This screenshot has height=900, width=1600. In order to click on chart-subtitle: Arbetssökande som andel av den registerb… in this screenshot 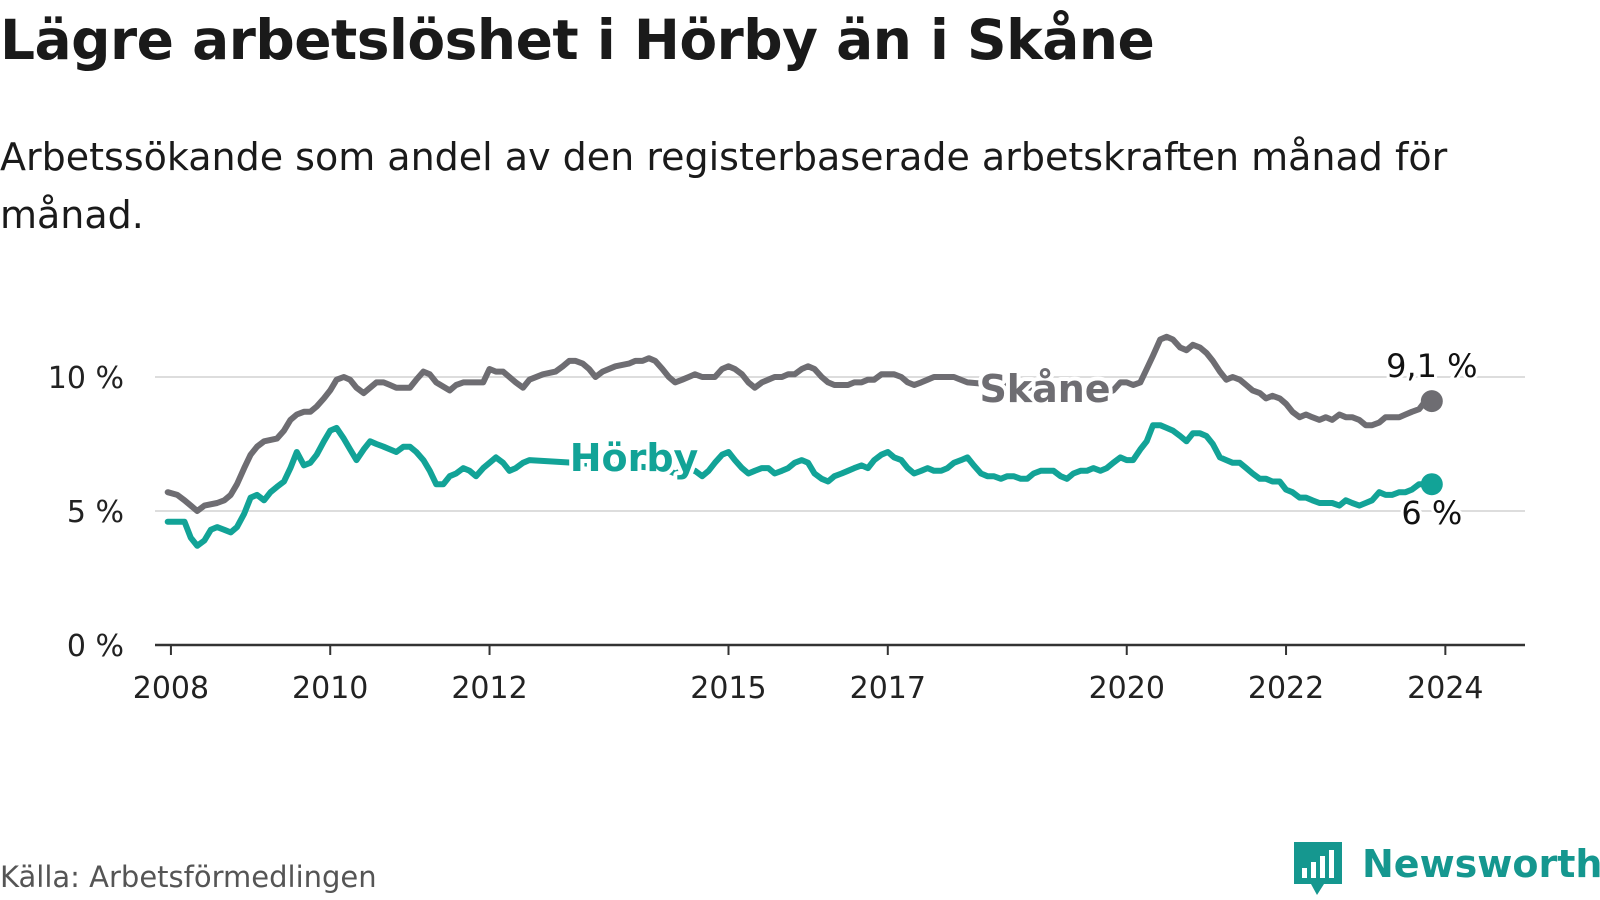, I will do `click(724, 186)`.